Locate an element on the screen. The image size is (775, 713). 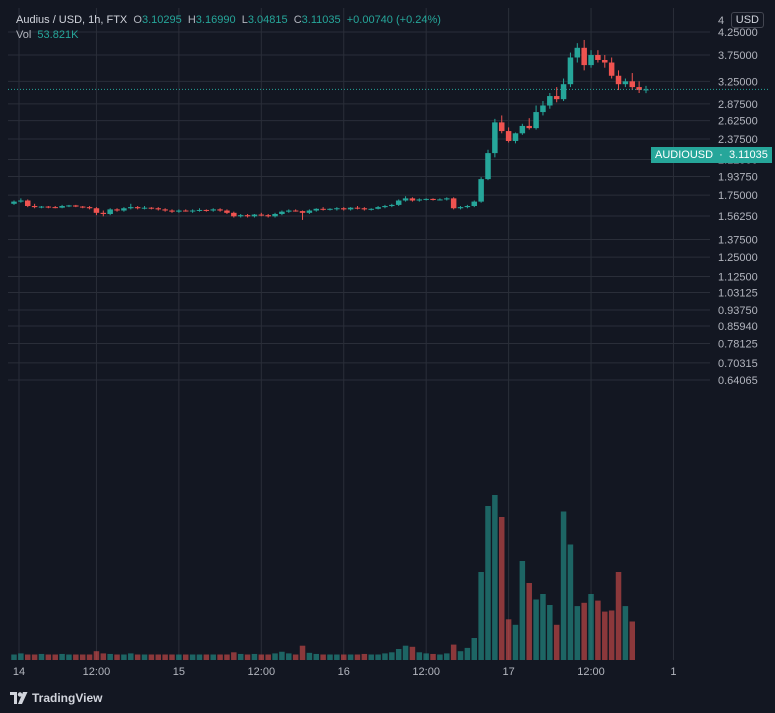
price-tick-label: 1.93750 is located at coordinates (738, 177).